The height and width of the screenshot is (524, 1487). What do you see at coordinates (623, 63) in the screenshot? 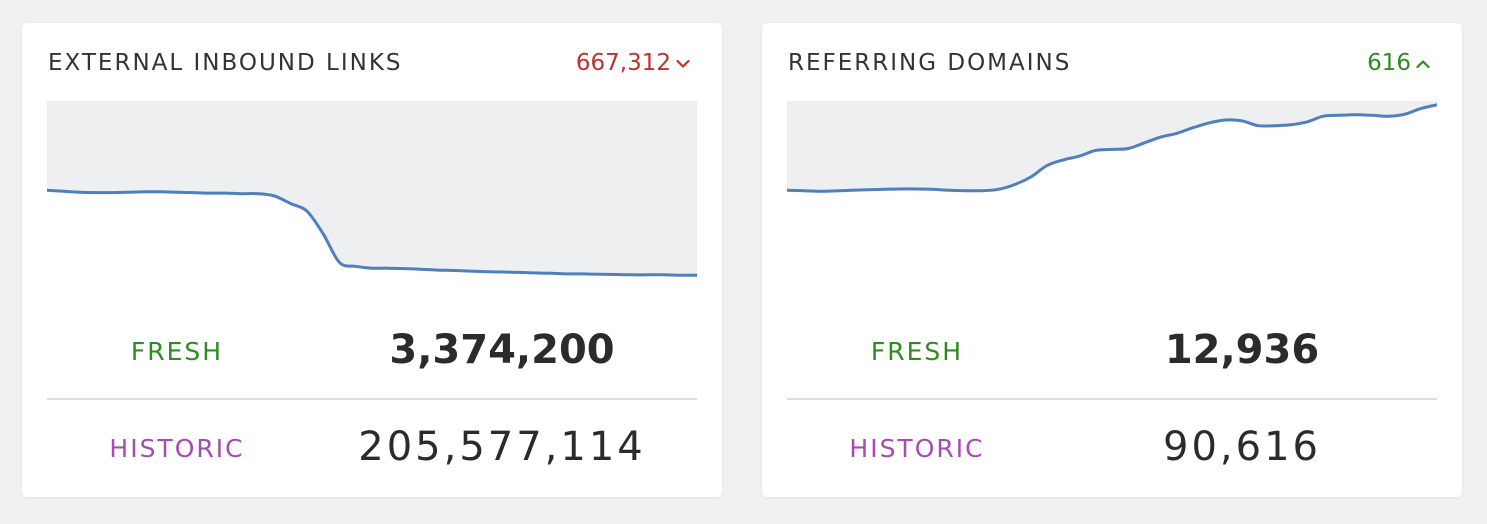
I see `delta-value: 667,312` at bounding box center [623, 63].